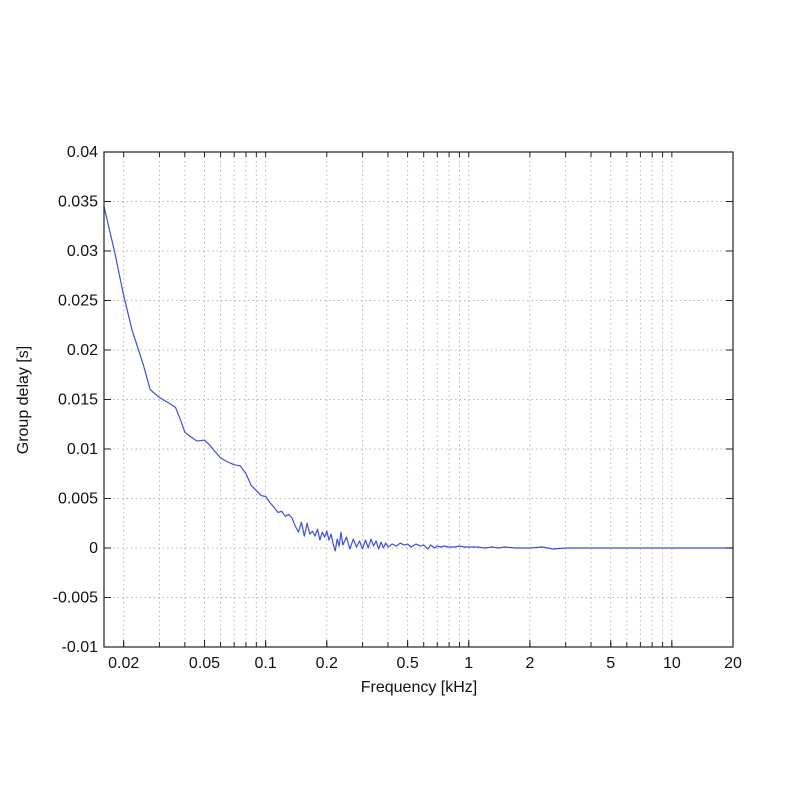 Image resolution: width=807 pixels, height=796 pixels. I want to click on y-tick-label: 0.02, so click(82, 350).